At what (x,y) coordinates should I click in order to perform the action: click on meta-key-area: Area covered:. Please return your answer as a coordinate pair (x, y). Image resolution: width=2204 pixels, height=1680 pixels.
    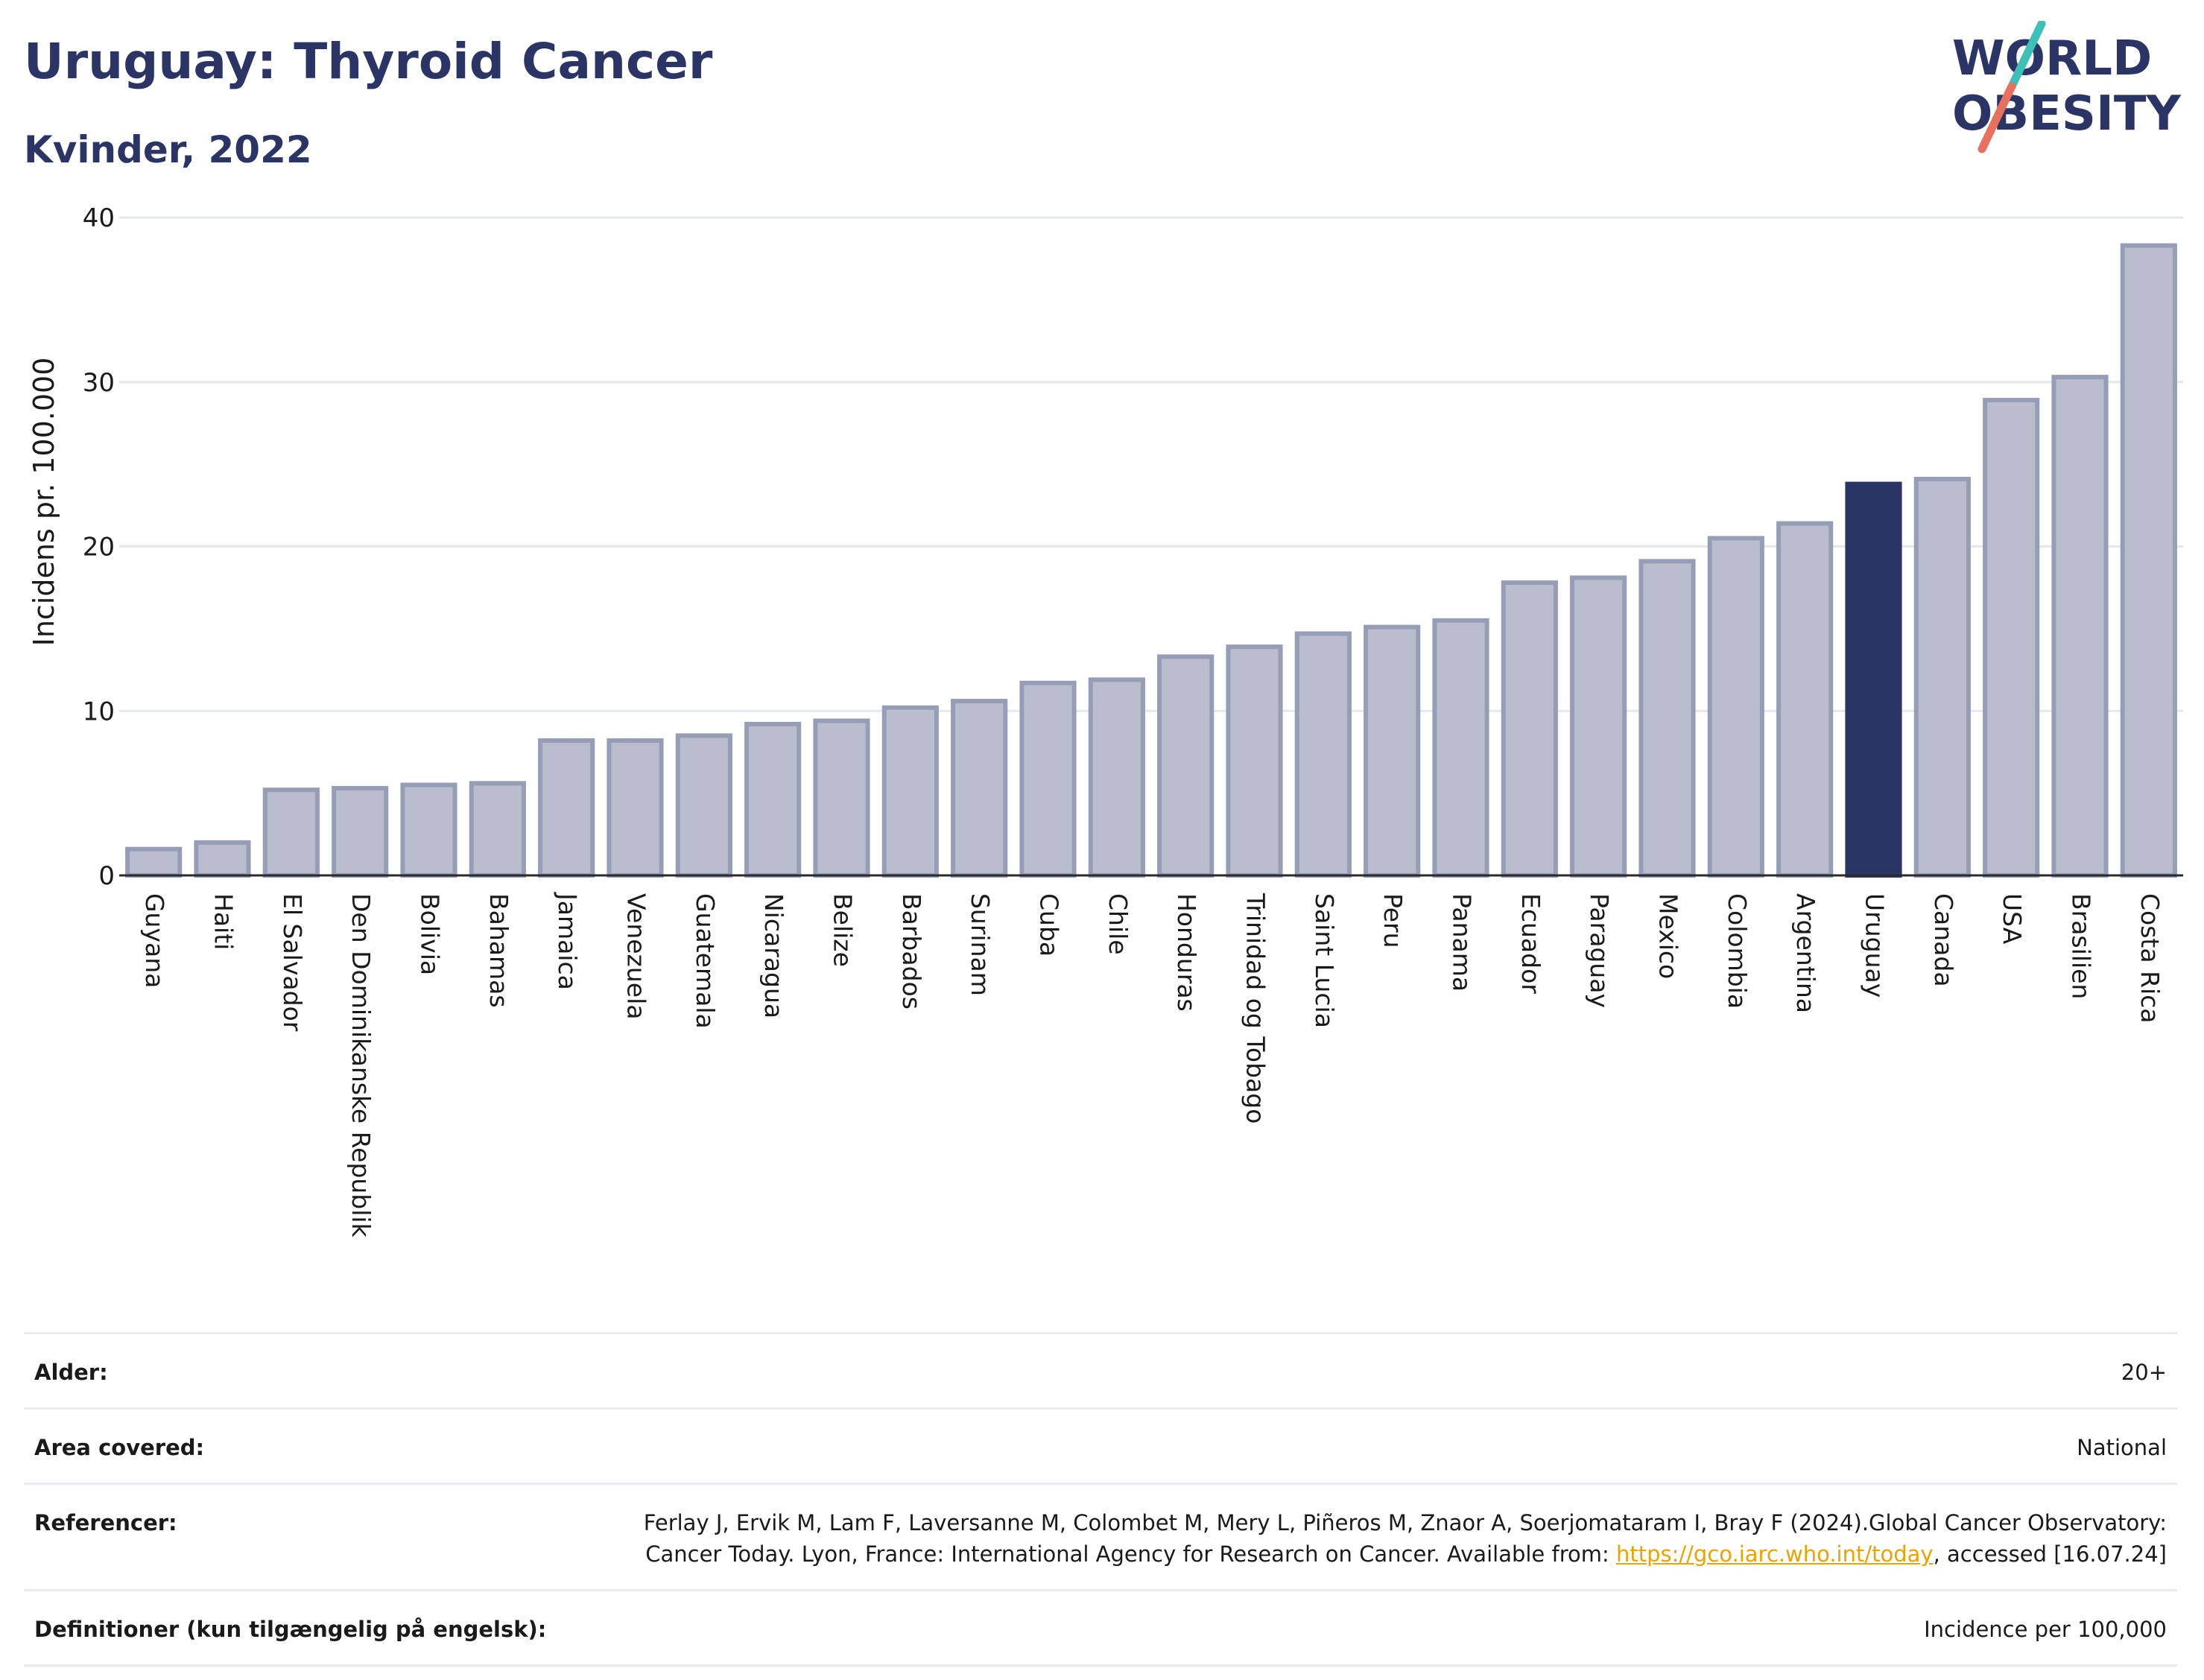
    Looking at the image, I should click on (119, 1447).